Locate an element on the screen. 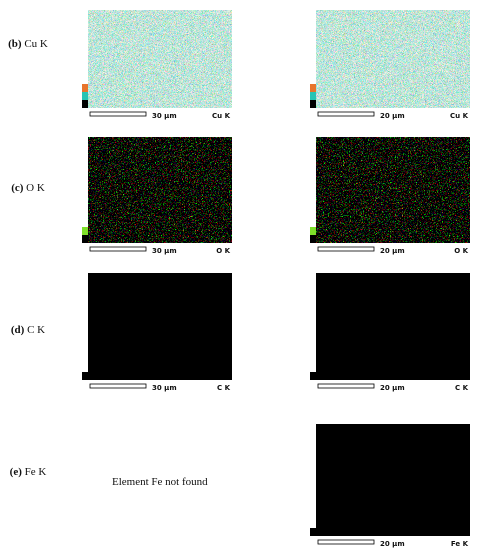  element-name: Cu K is located at coordinates (36, 44).